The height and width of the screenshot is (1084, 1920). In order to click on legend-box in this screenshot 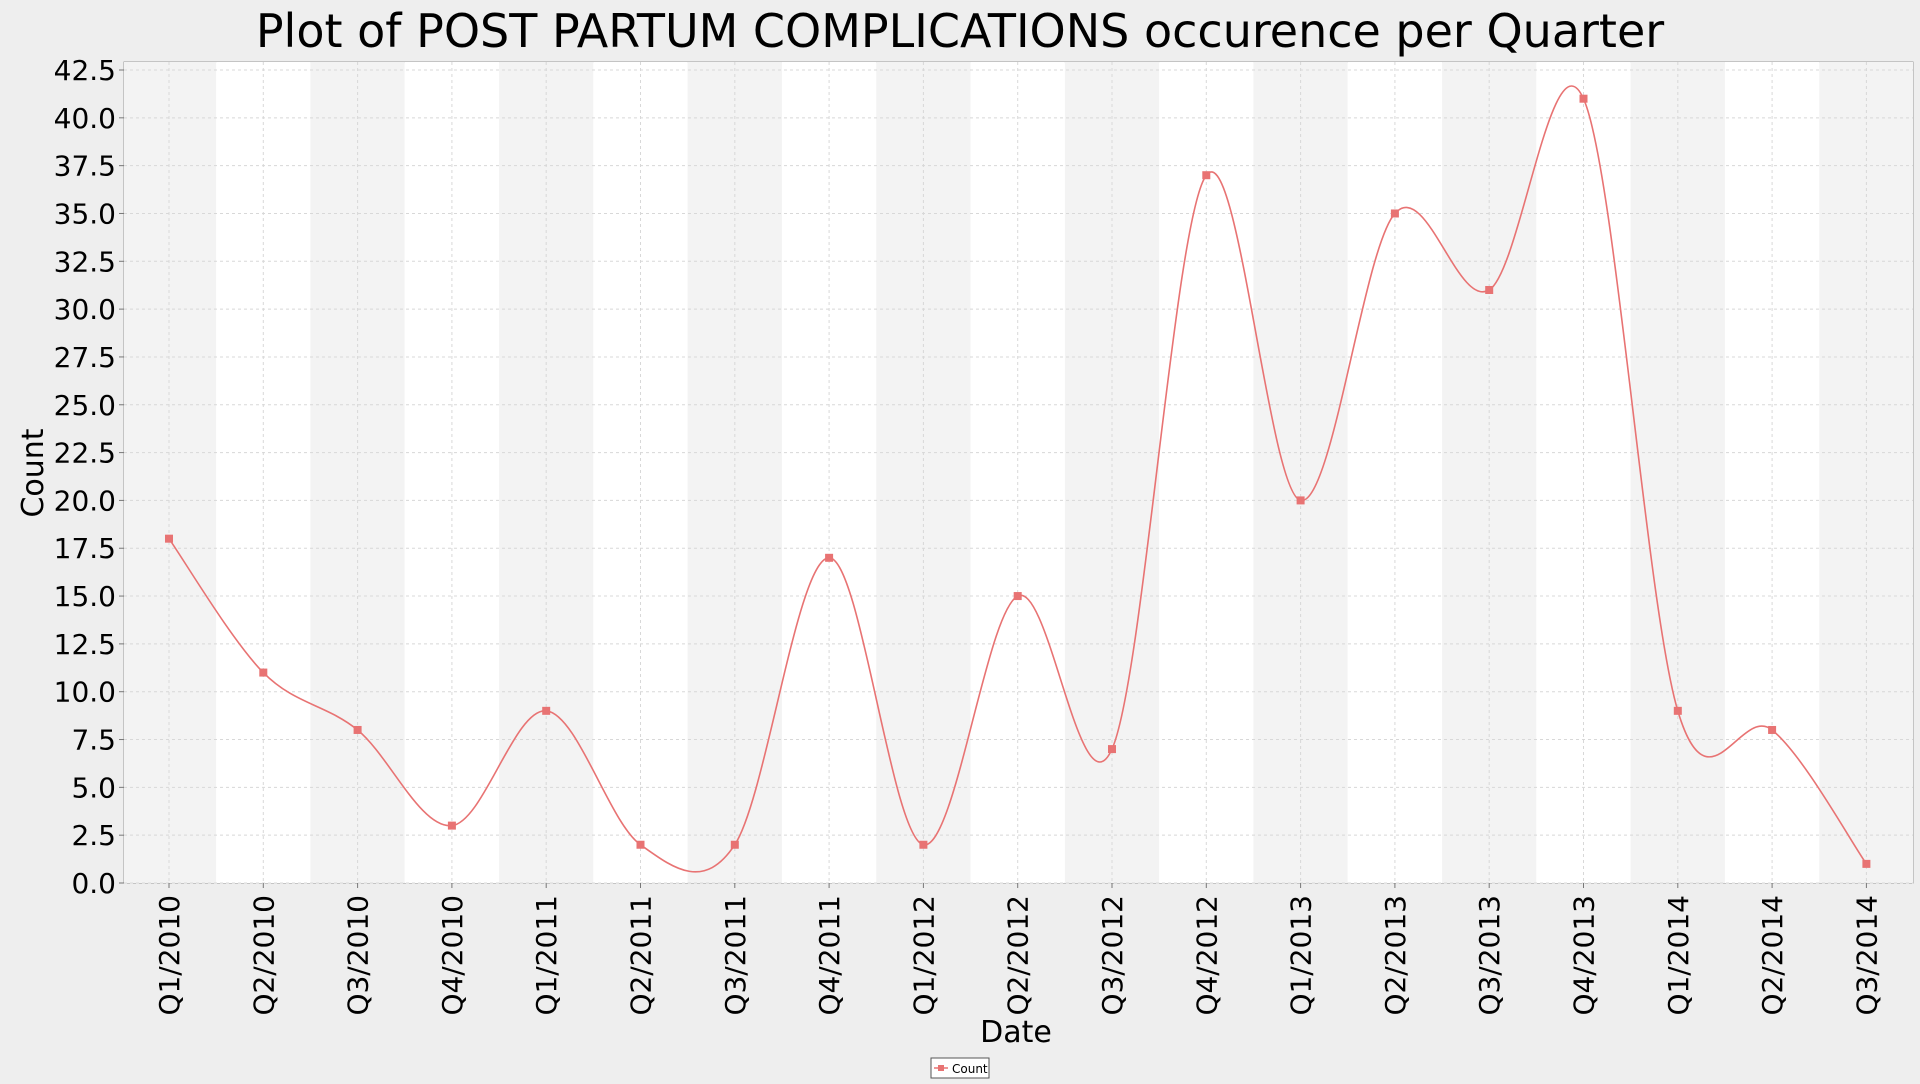, I will do `click(960, 1068)`.